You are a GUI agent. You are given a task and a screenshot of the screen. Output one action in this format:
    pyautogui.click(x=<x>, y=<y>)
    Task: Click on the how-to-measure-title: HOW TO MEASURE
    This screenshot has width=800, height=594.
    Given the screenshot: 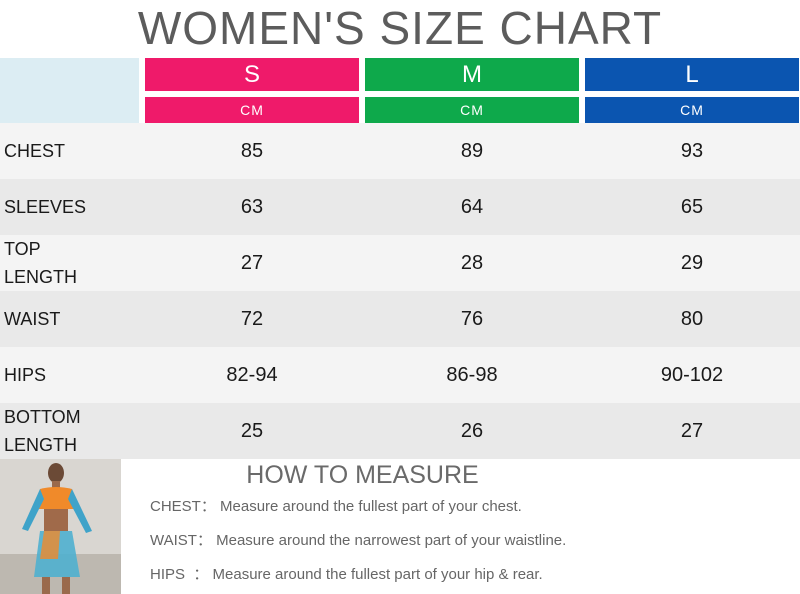 What is the action you would take?
    pyautogui.click(x=362, y=475)
    